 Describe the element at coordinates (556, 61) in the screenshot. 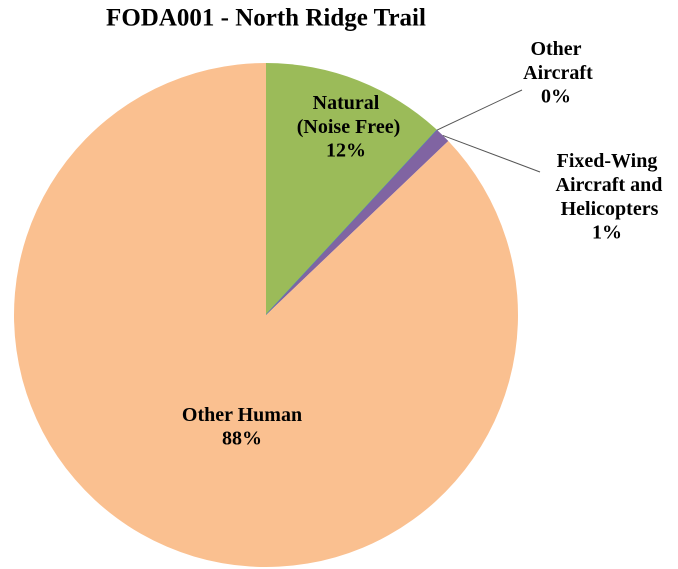

I see `slice-label: Other Aircraft` at that location.